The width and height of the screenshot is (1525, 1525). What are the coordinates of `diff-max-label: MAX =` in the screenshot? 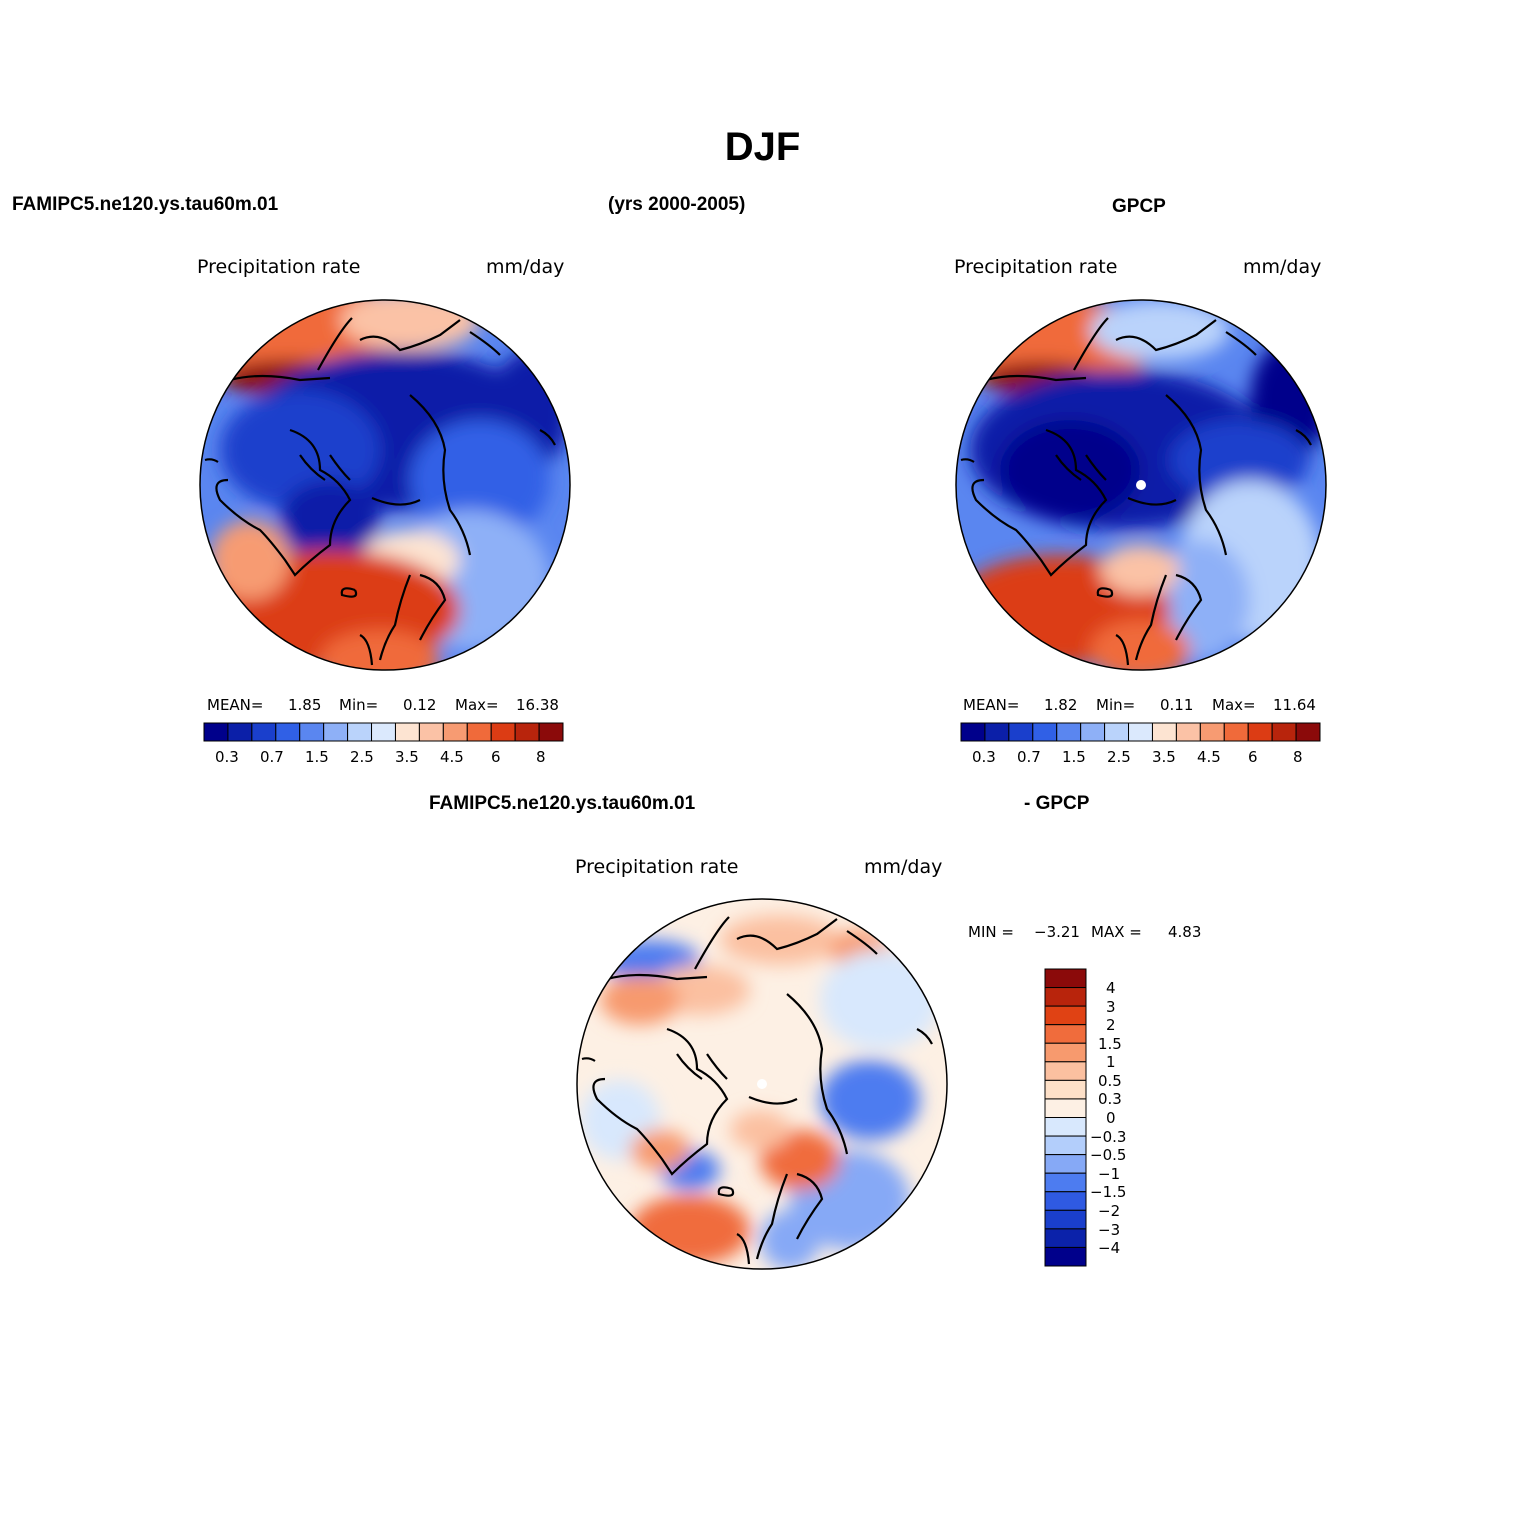 It's located at (1116, 932).